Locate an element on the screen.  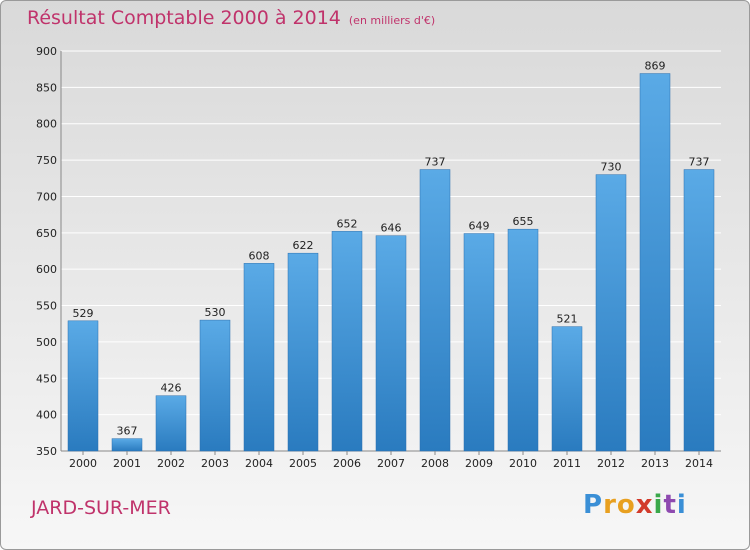
chart-subtitle: (en milliers d'€) is located at coordinates (392, 20).